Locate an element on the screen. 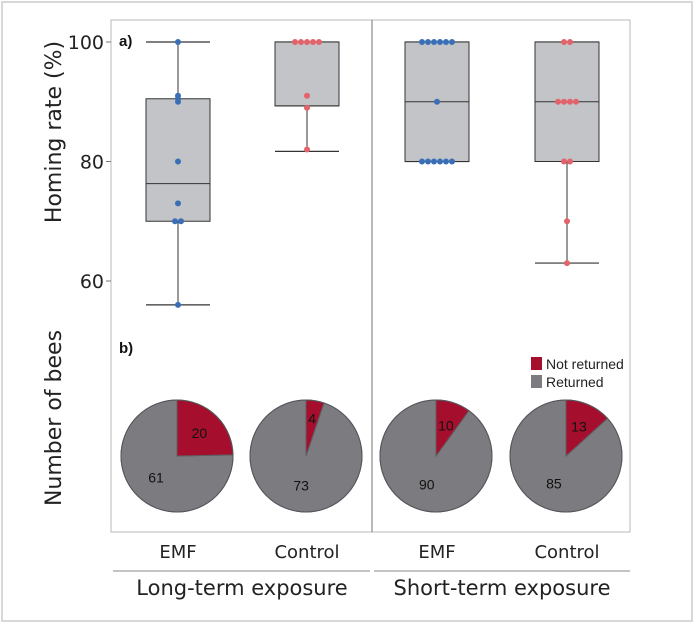 The height and width of the screenshot is (624, 695). pie-3: 13 85 is located at coordinates (566, 456).